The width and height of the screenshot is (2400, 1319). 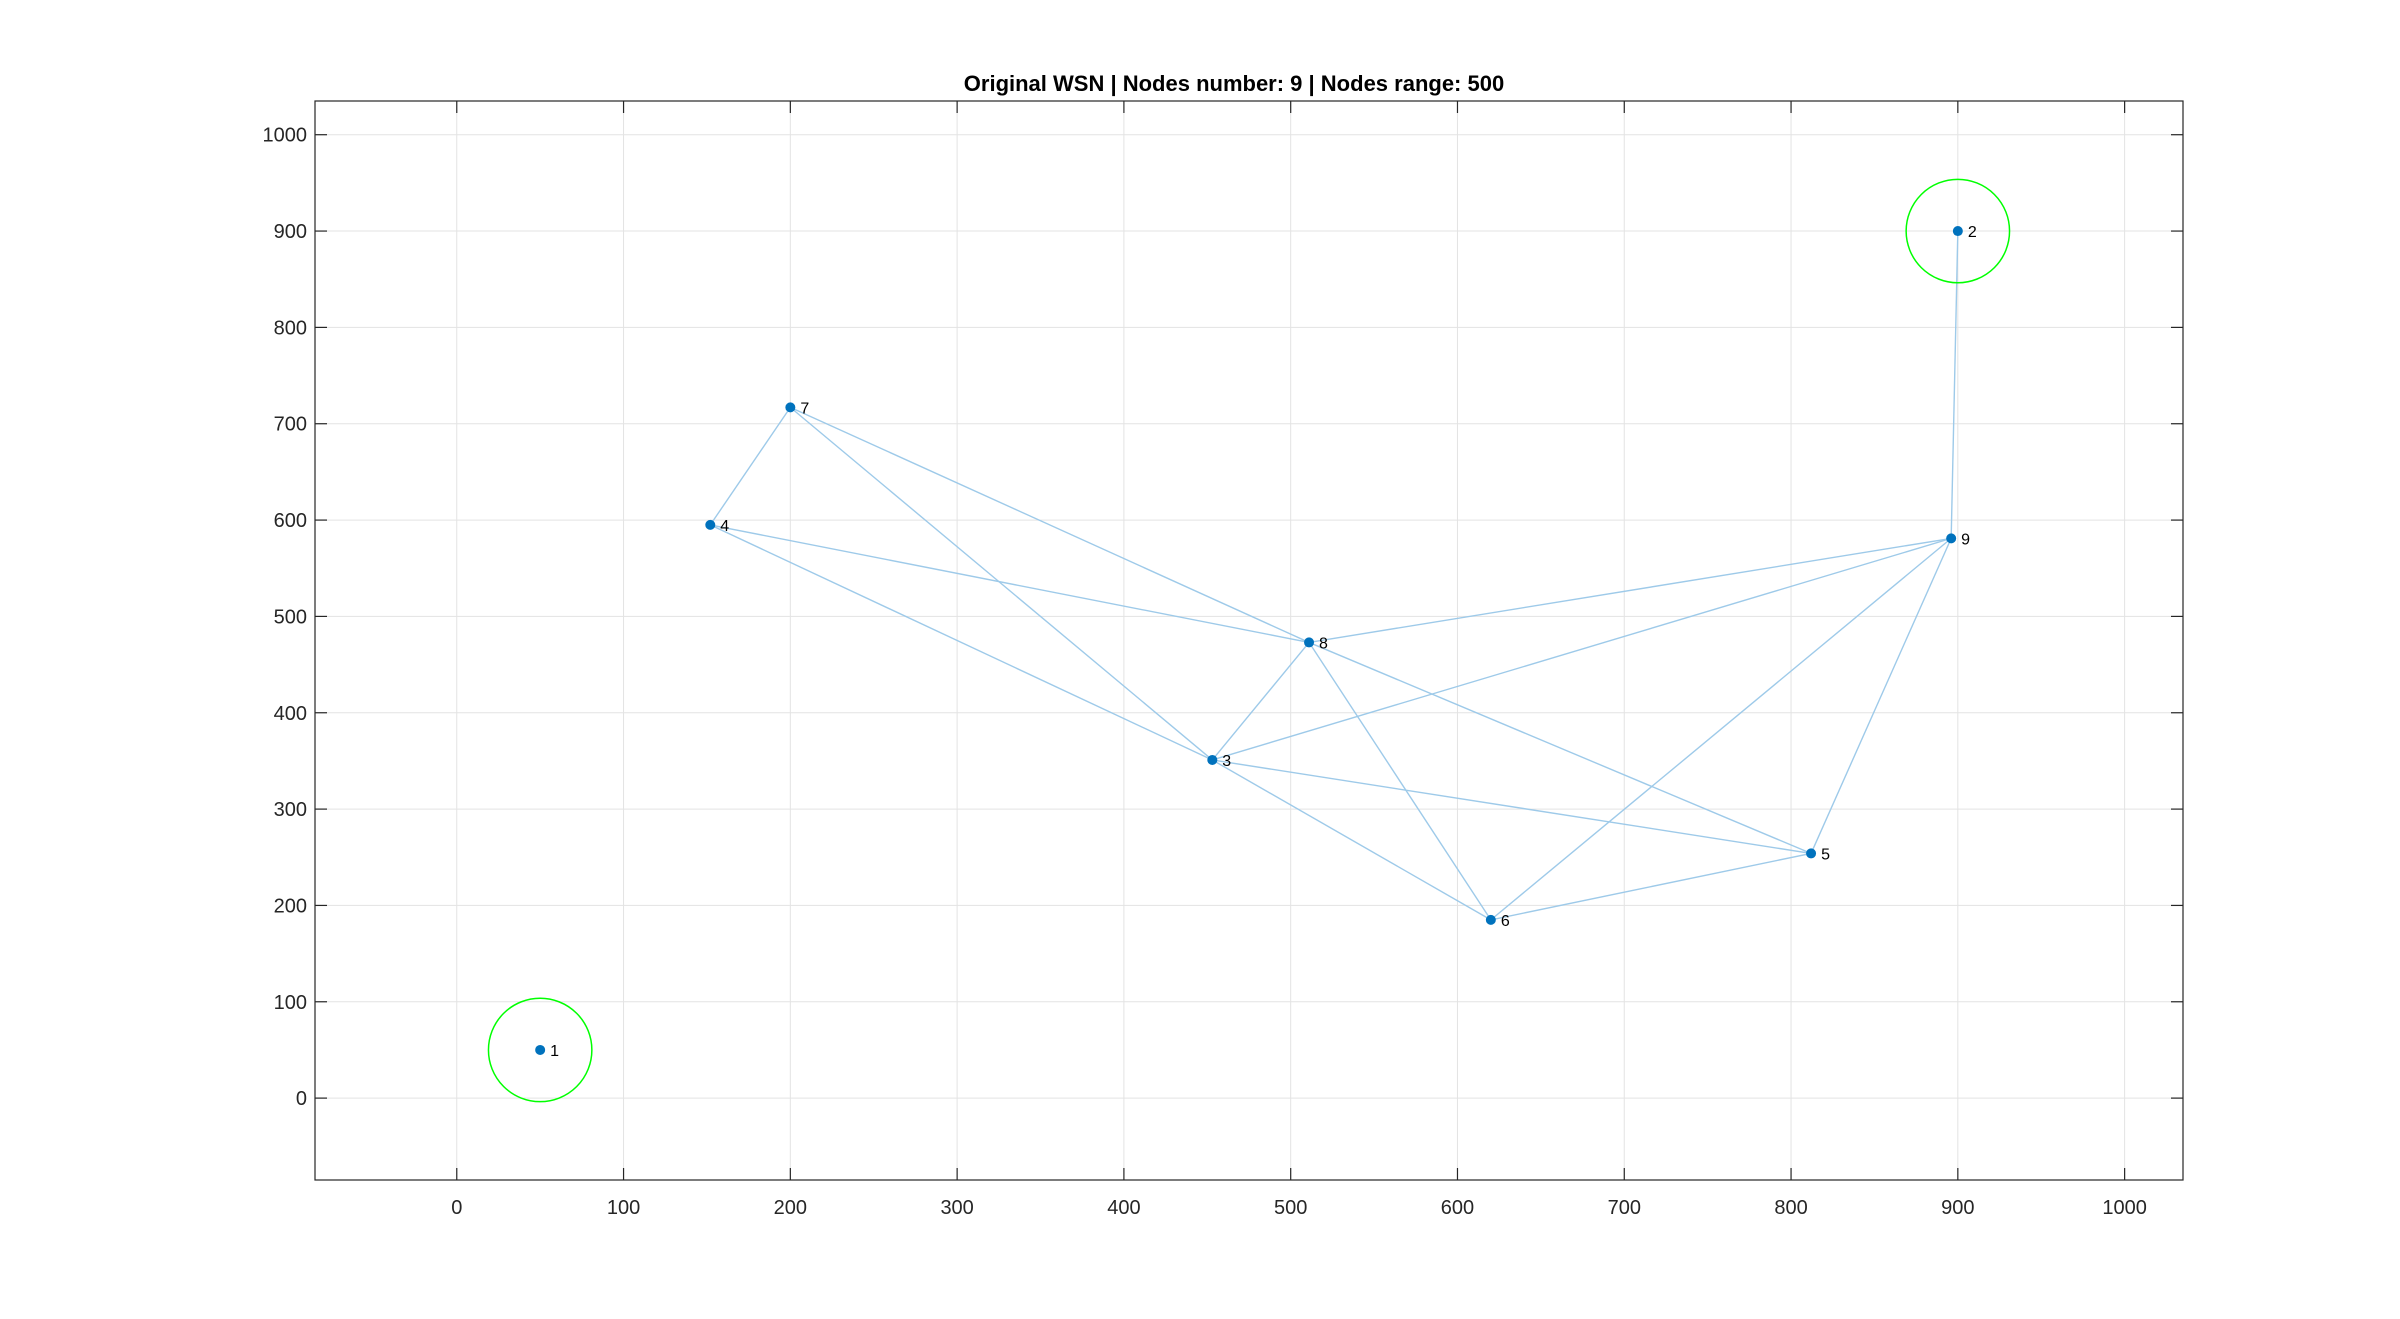 What do you see at coordinates (804, 408) in the screenshot?
I see `node-label-7: 7` at bounding box center [804, 408].